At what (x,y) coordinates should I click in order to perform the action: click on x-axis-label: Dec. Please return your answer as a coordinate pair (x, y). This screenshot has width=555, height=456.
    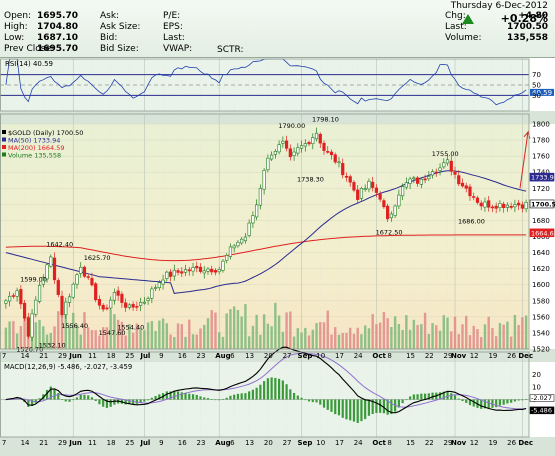
    Looking at the image, I should click on (525, 356).